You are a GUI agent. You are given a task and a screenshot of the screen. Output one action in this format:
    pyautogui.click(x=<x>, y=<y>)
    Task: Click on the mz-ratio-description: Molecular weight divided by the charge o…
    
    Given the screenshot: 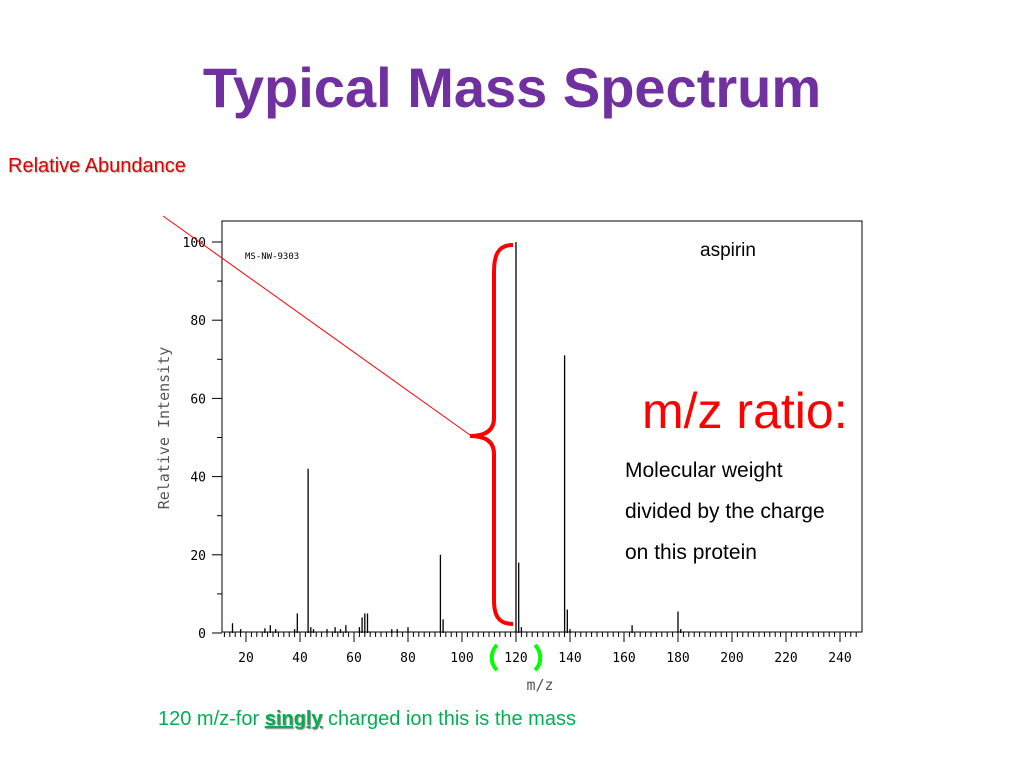 What is the action you would take?
    pyautogui.click(x=725, y=511)
    